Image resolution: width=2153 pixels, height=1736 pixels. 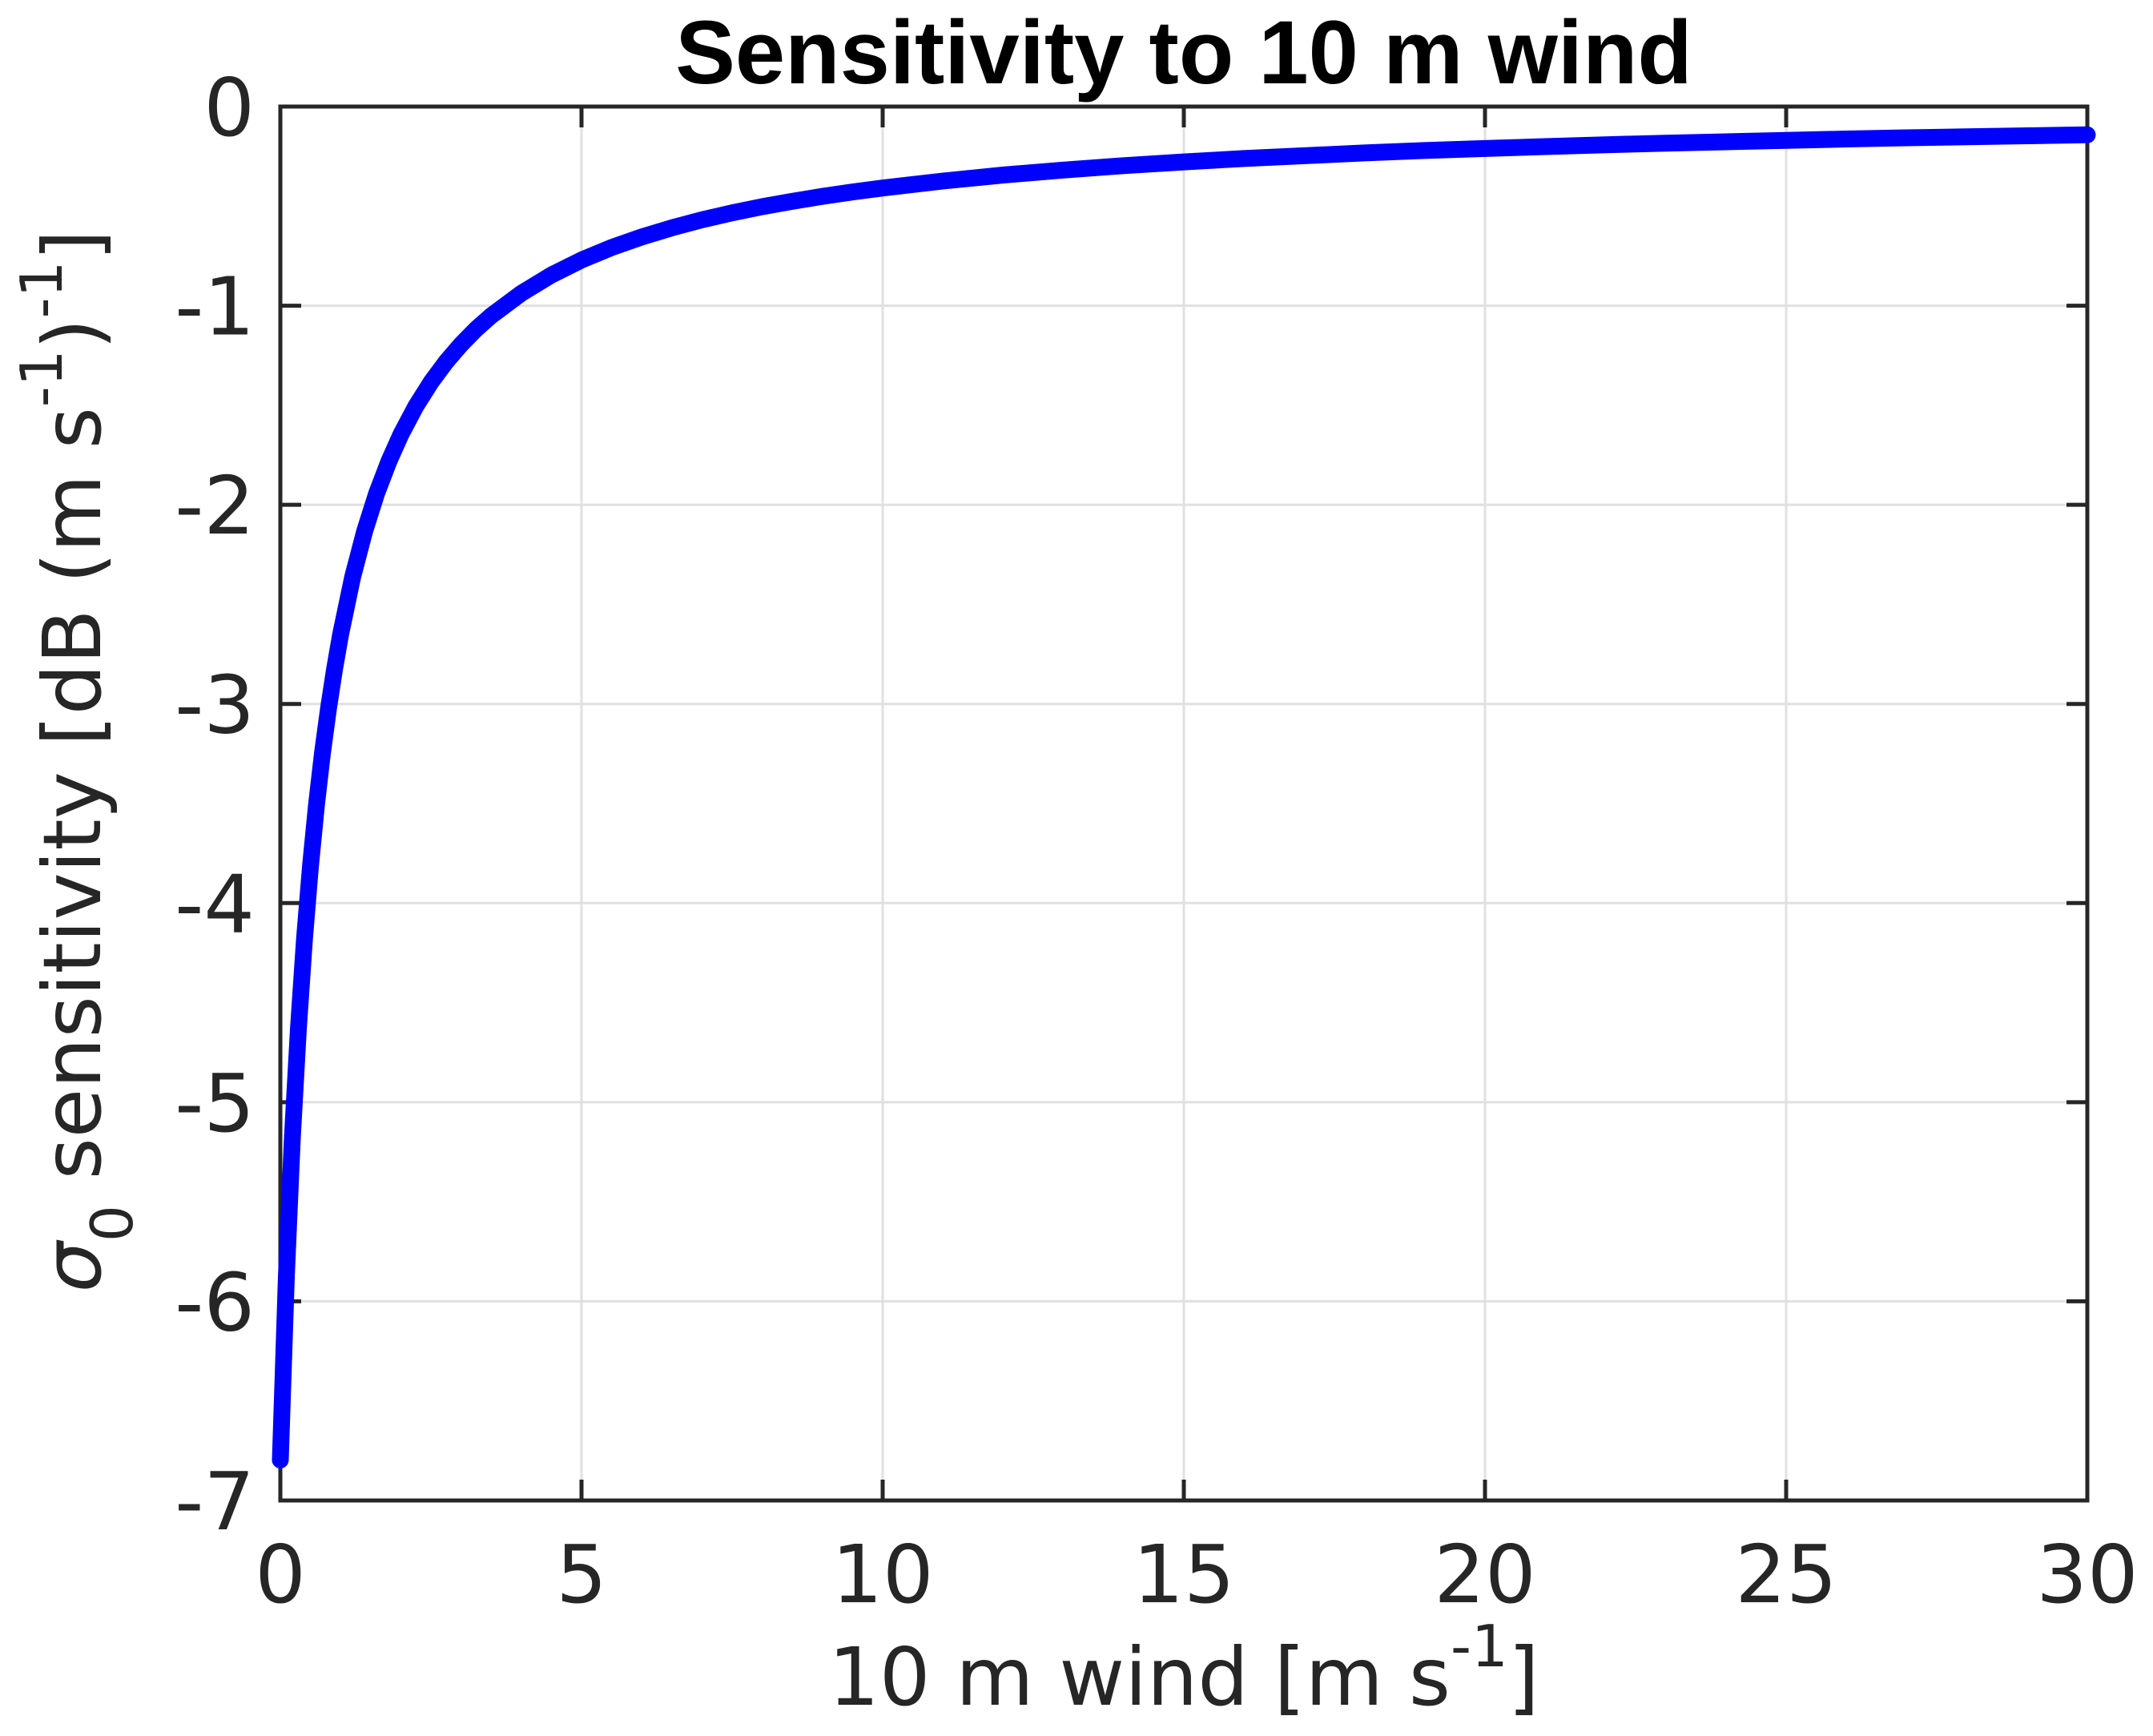 I want to click on x-axis-label: 10 m wind [m s-1], so click(x=1183, y=1668).